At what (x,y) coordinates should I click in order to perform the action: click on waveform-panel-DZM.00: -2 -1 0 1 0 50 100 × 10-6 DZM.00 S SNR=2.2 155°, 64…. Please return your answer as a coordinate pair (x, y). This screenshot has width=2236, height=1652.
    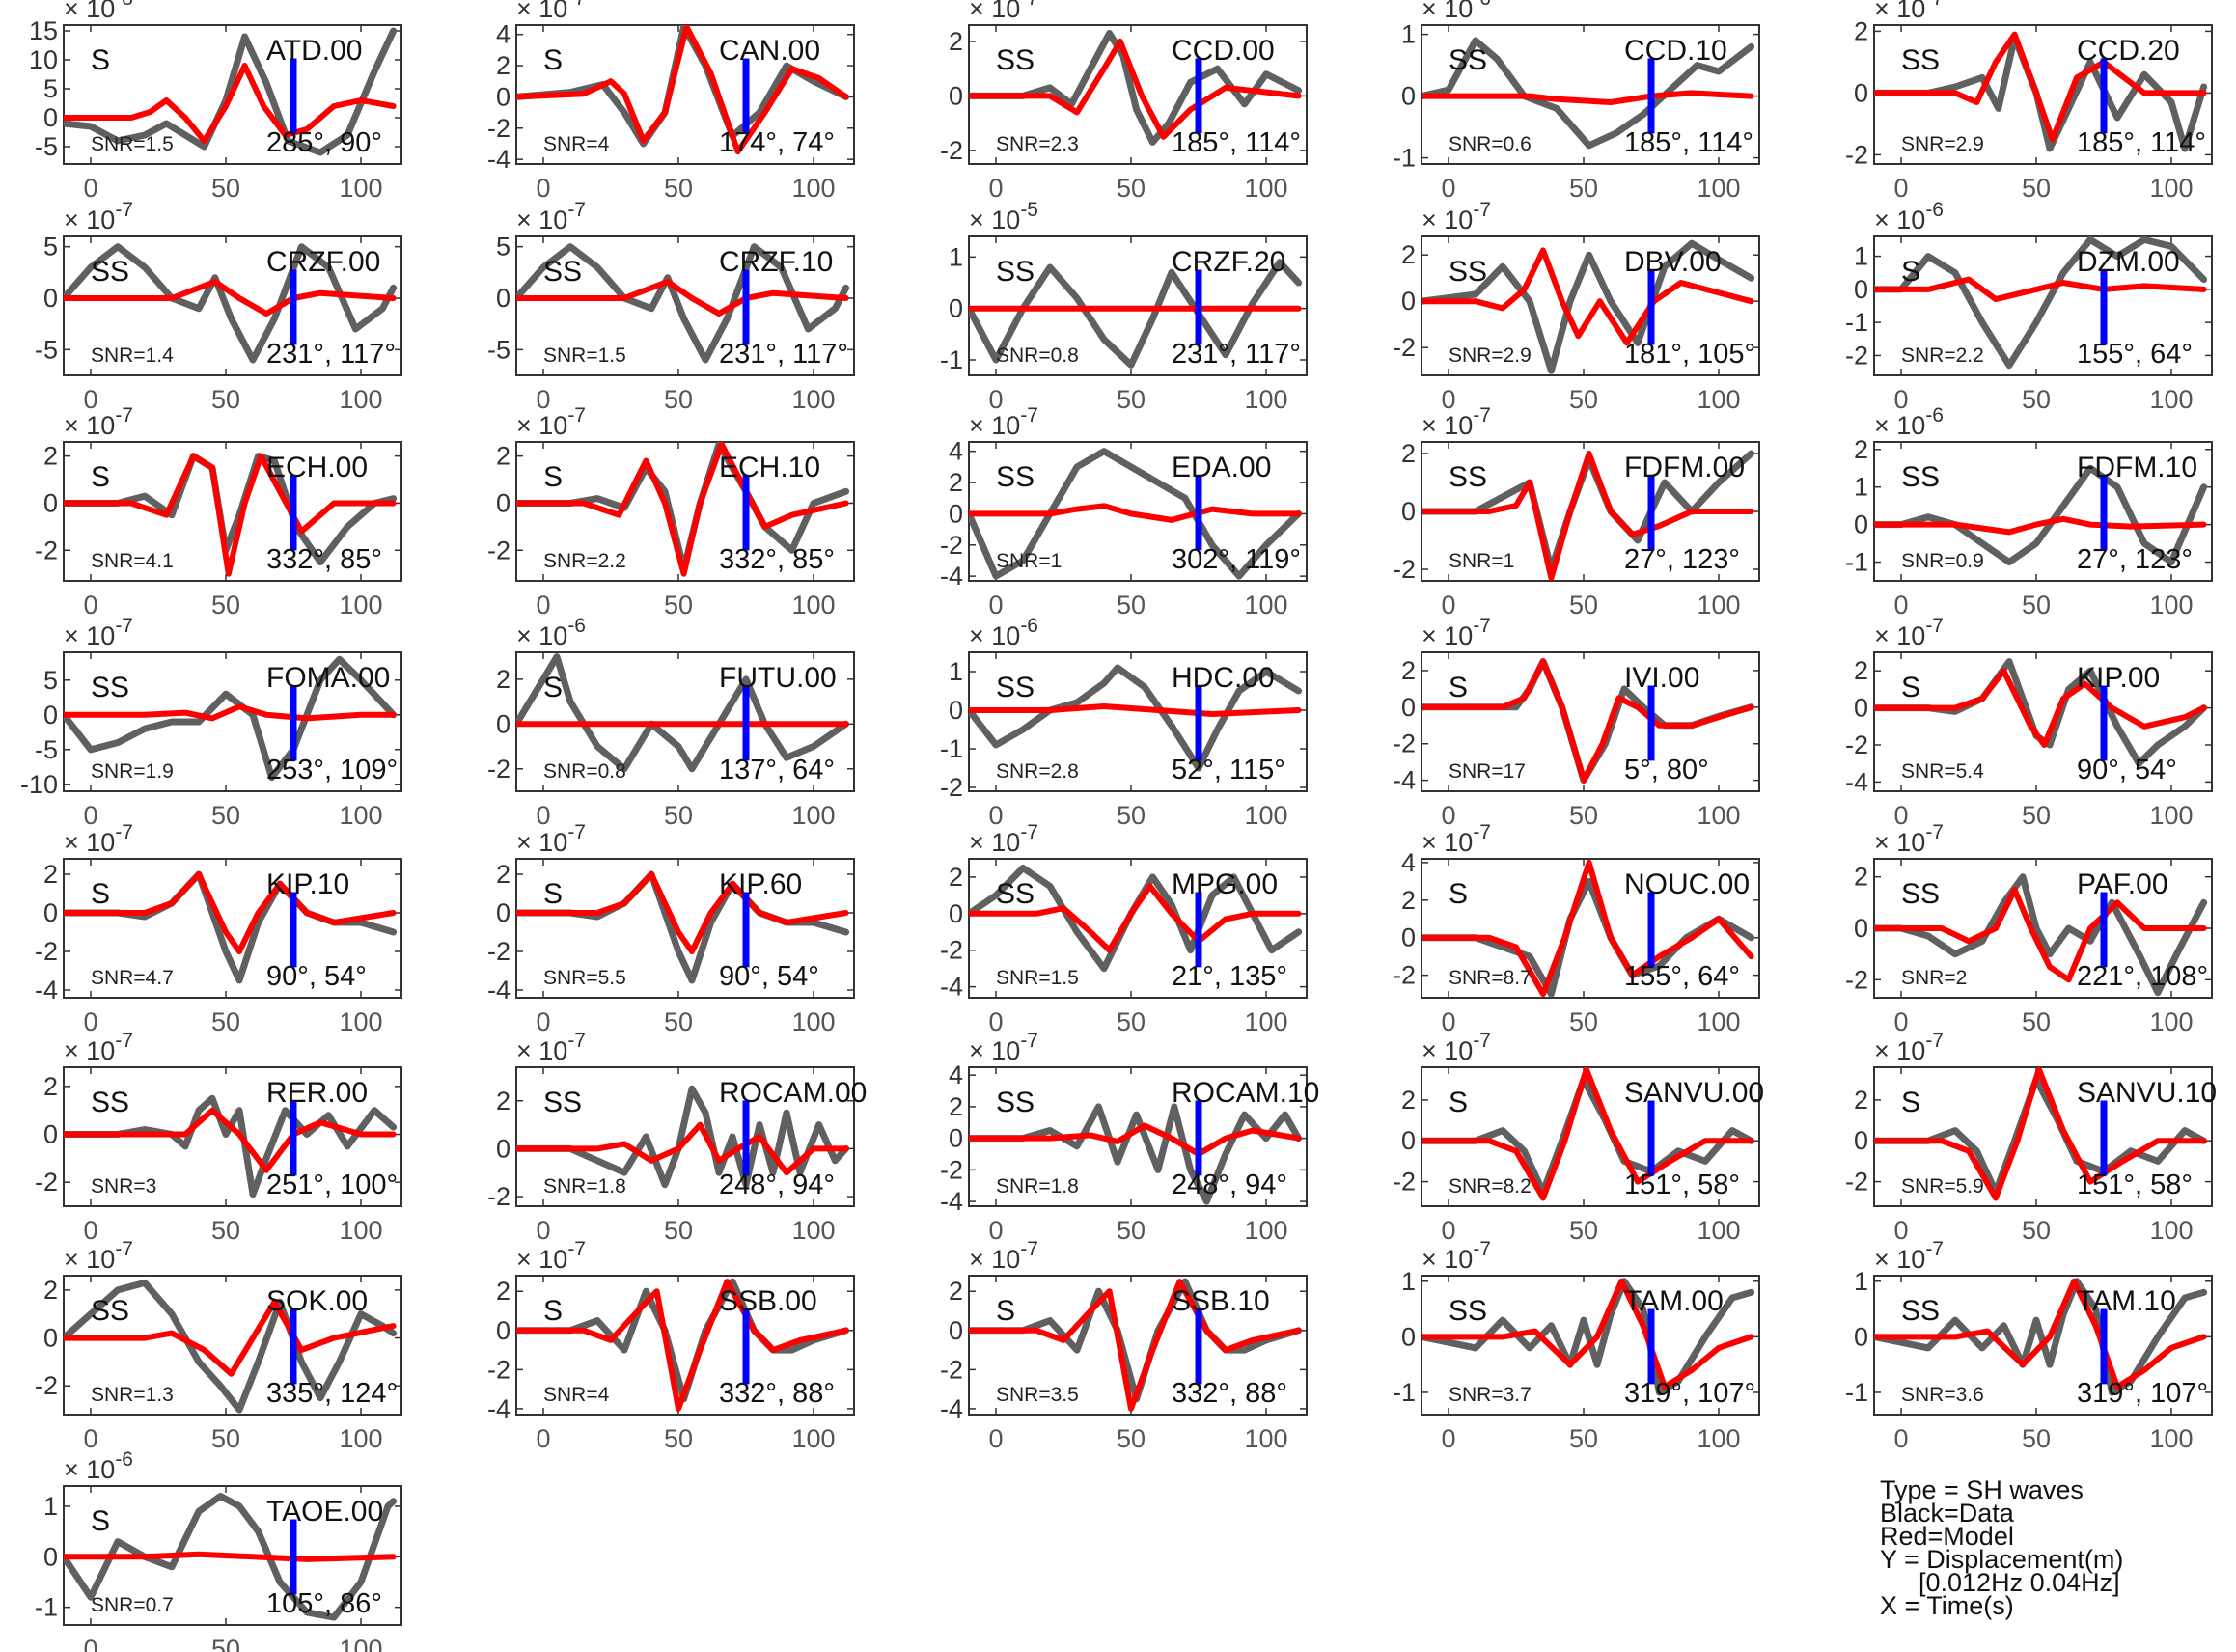
    Looking at the image, I should click on (2029, 306).